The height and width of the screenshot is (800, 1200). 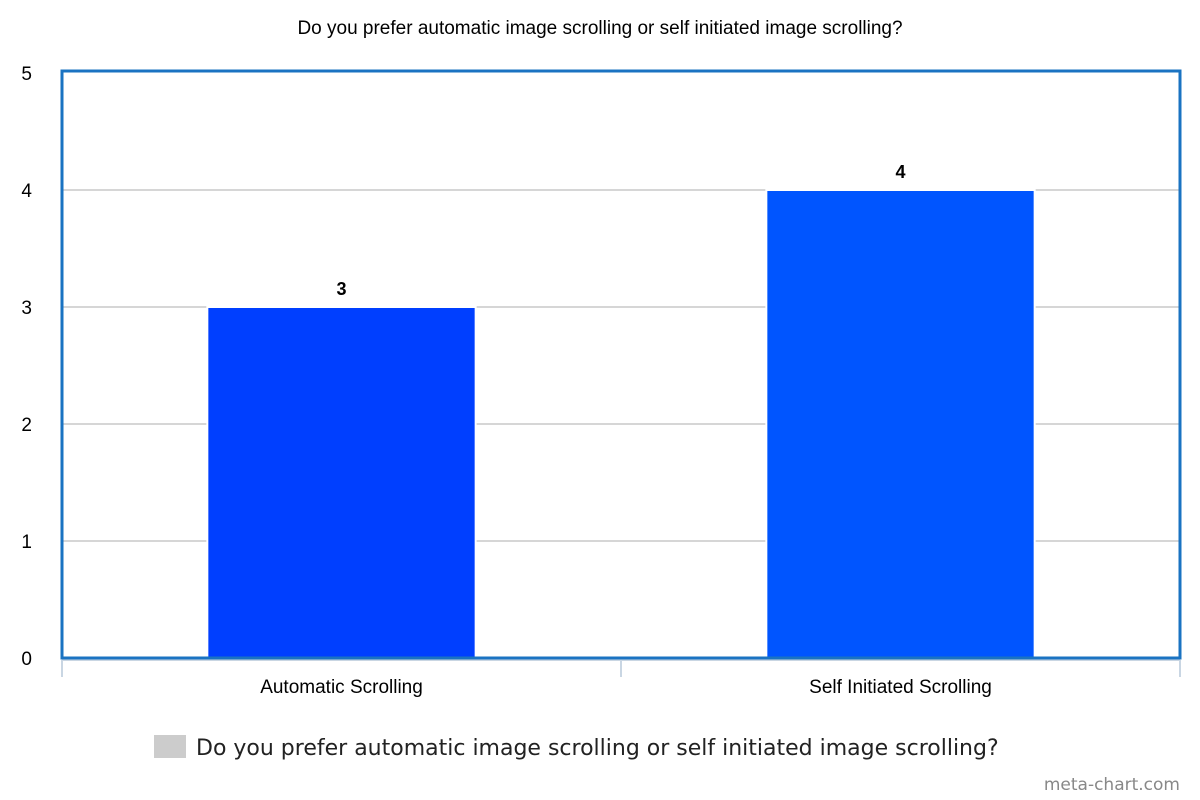 I want to click on data-label: 3, so click(x=341, y=289).